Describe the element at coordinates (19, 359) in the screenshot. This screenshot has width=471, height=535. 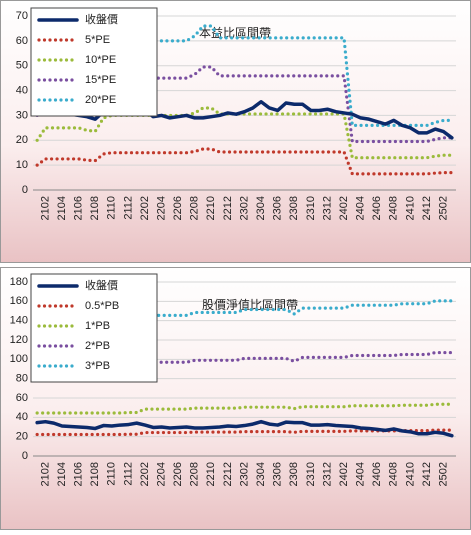
I see `y-tick-label: 100` at that location.